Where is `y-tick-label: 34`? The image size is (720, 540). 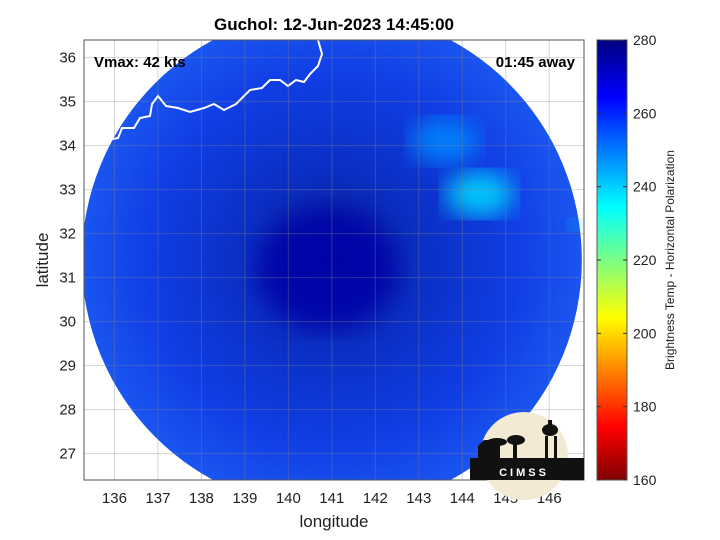 y-tick-label: 34 is located at coordinates (67, 146).